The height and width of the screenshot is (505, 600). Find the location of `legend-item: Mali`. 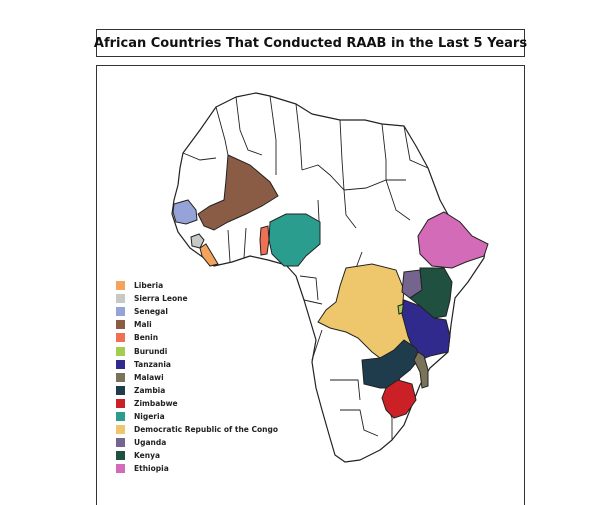

legend-item: Mali is located at coordinates (197, 324).